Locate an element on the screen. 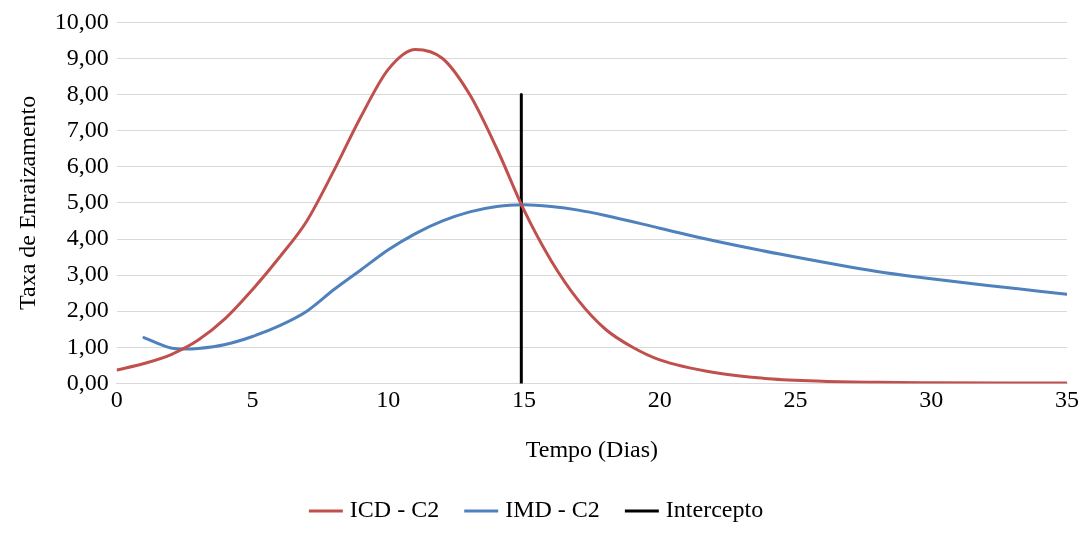 The height and width of the screenshot is (537, 1089). legend-label: ICD - C2 is located at coordinates (394, 509).